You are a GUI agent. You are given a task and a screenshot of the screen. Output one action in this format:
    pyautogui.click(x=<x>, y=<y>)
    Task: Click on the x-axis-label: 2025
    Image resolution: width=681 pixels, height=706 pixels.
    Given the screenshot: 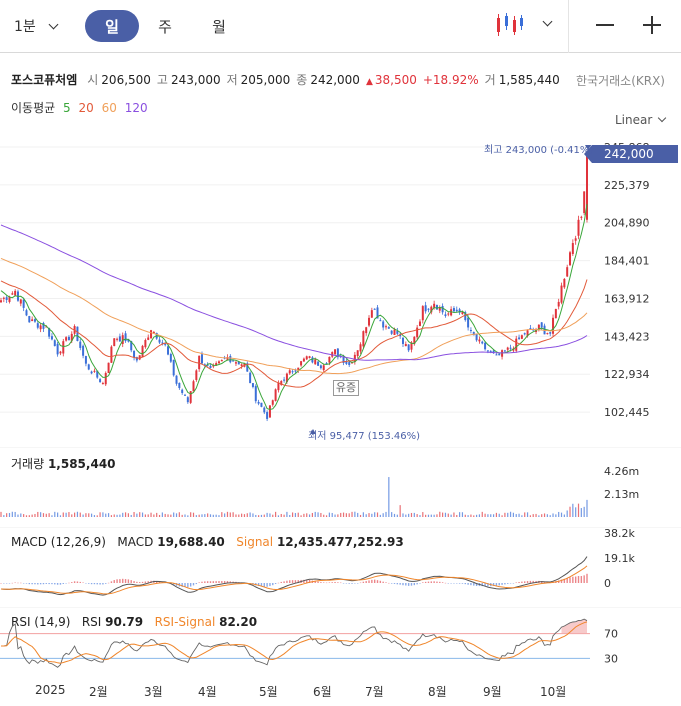 What is the action you would take?
    pyautogui.click(x=50, y=690)
    